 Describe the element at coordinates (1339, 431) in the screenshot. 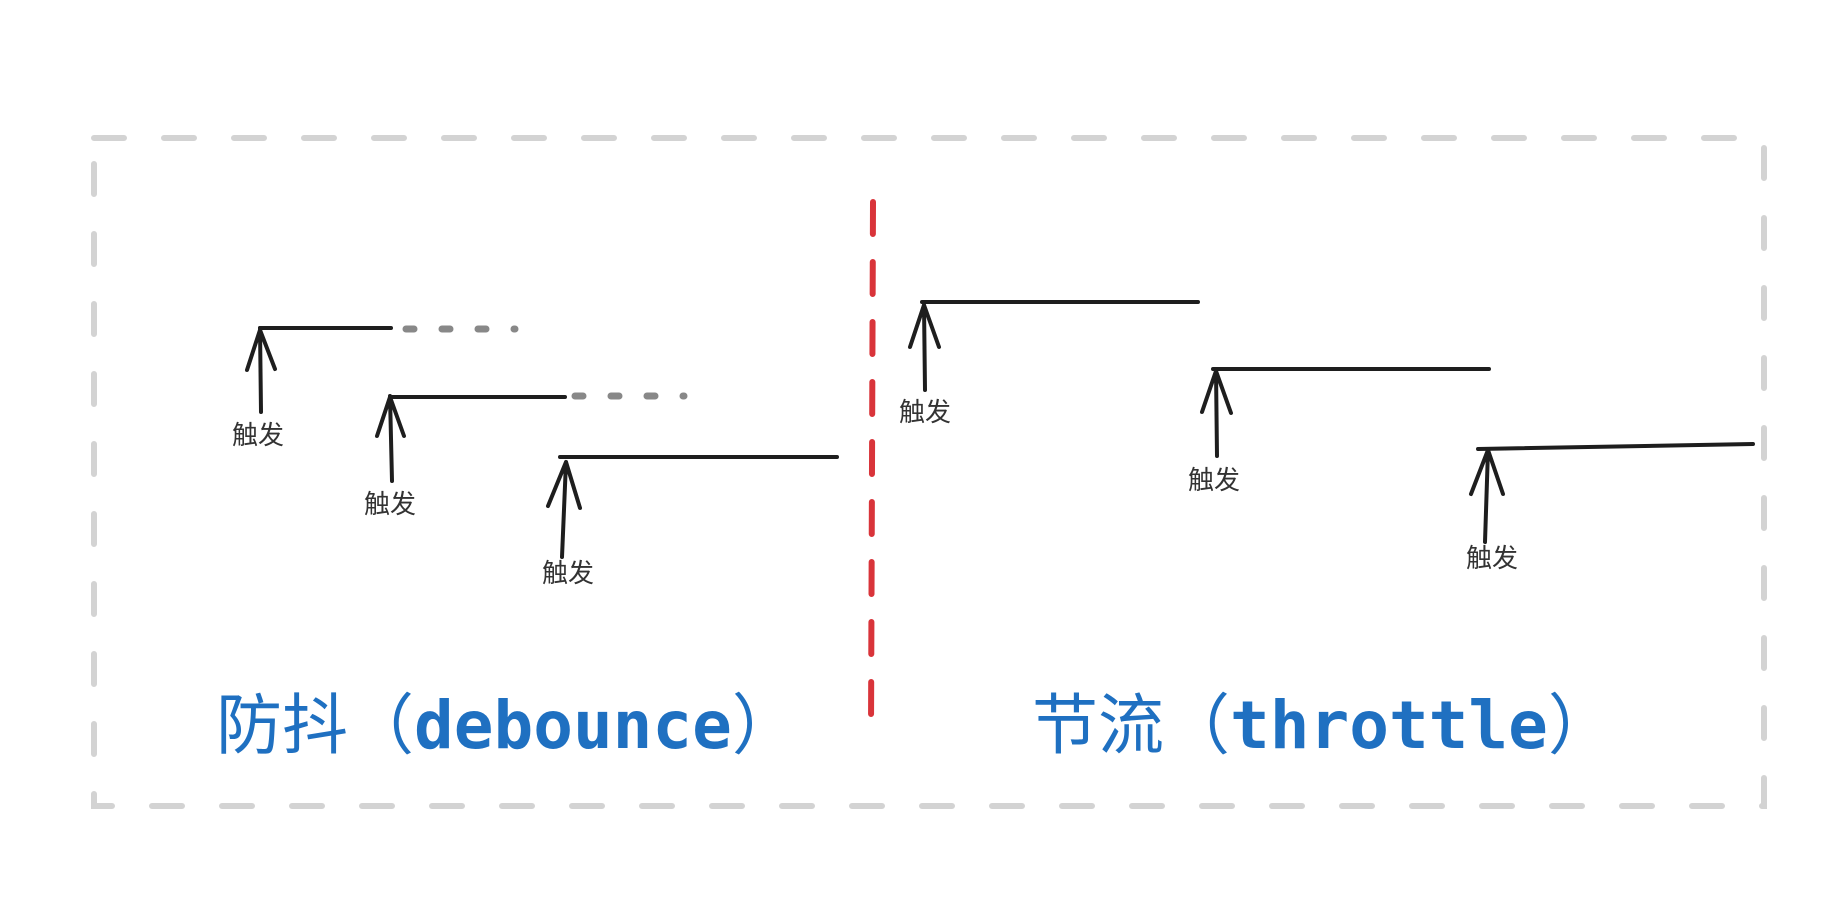

I see `throttle-trigger-2: 触发` at that location.